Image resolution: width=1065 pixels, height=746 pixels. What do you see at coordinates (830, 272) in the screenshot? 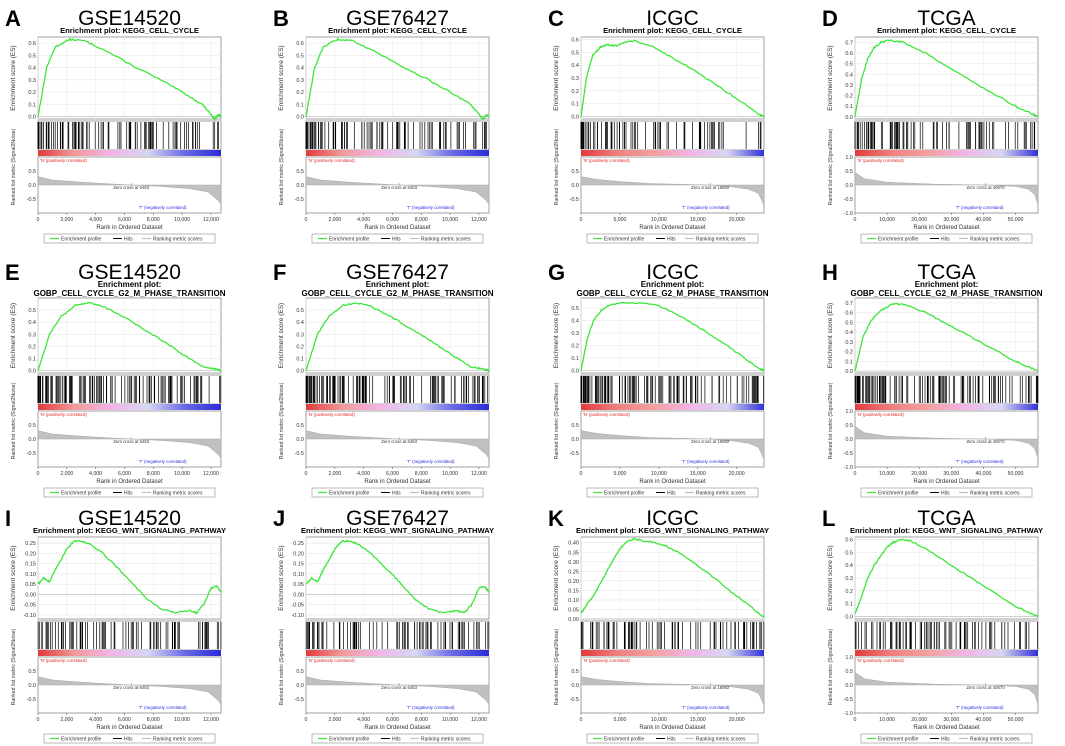
I see `panel-letter: H` at bounding box center [830, 272].